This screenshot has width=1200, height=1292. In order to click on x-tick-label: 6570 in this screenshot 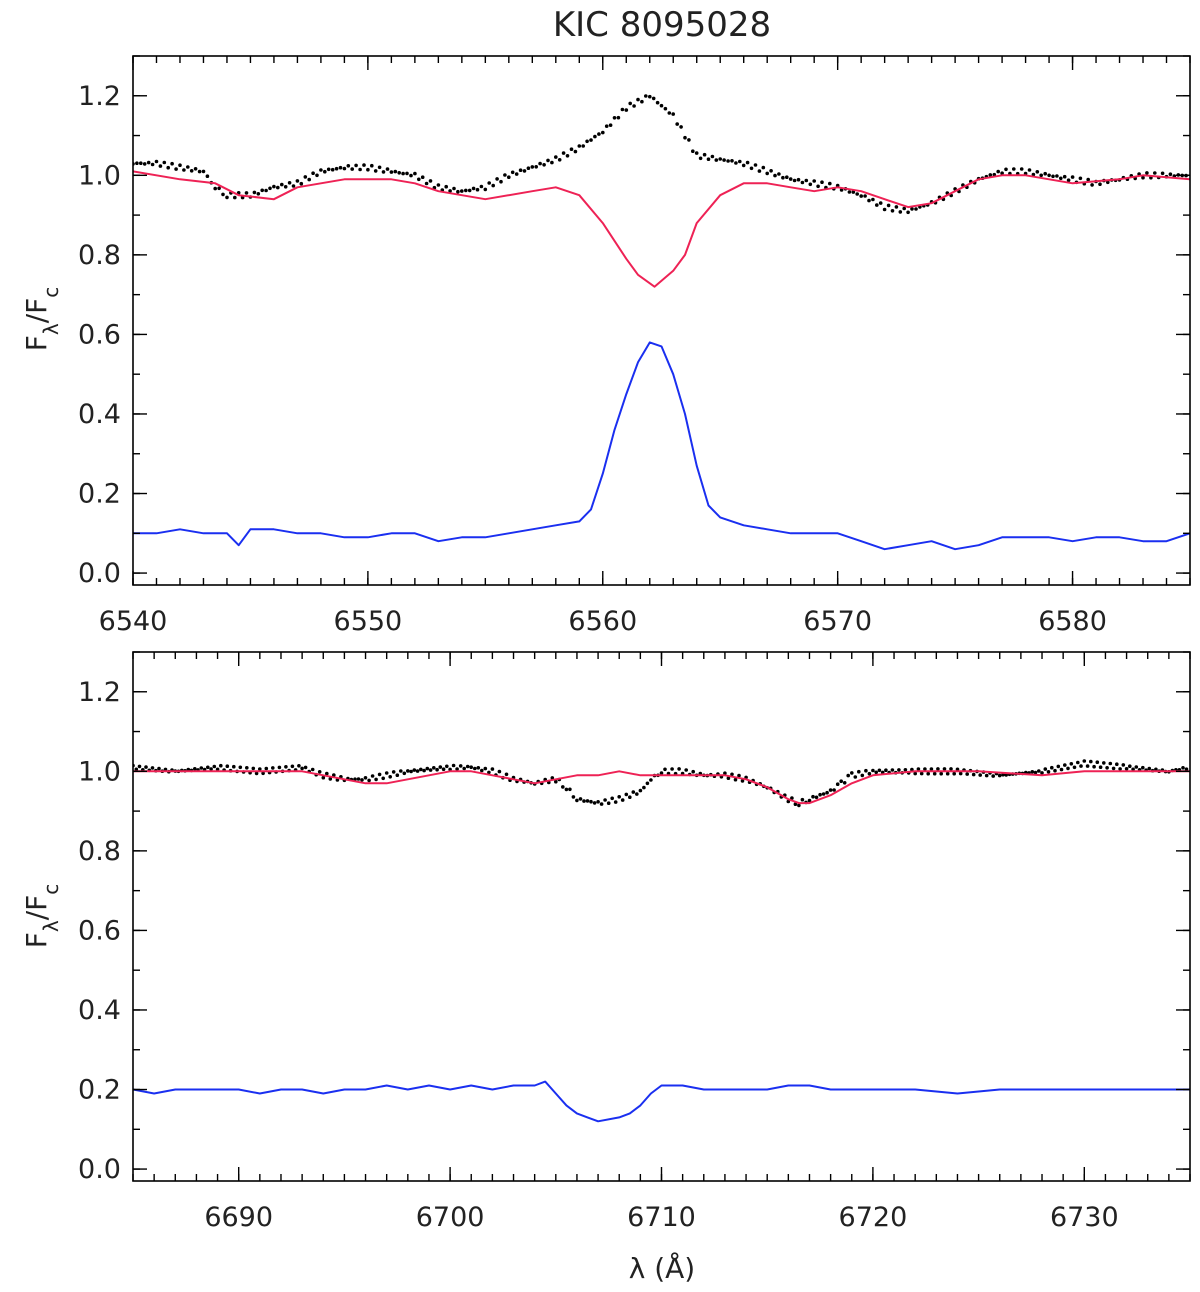, I will do `click(837, 621)`.